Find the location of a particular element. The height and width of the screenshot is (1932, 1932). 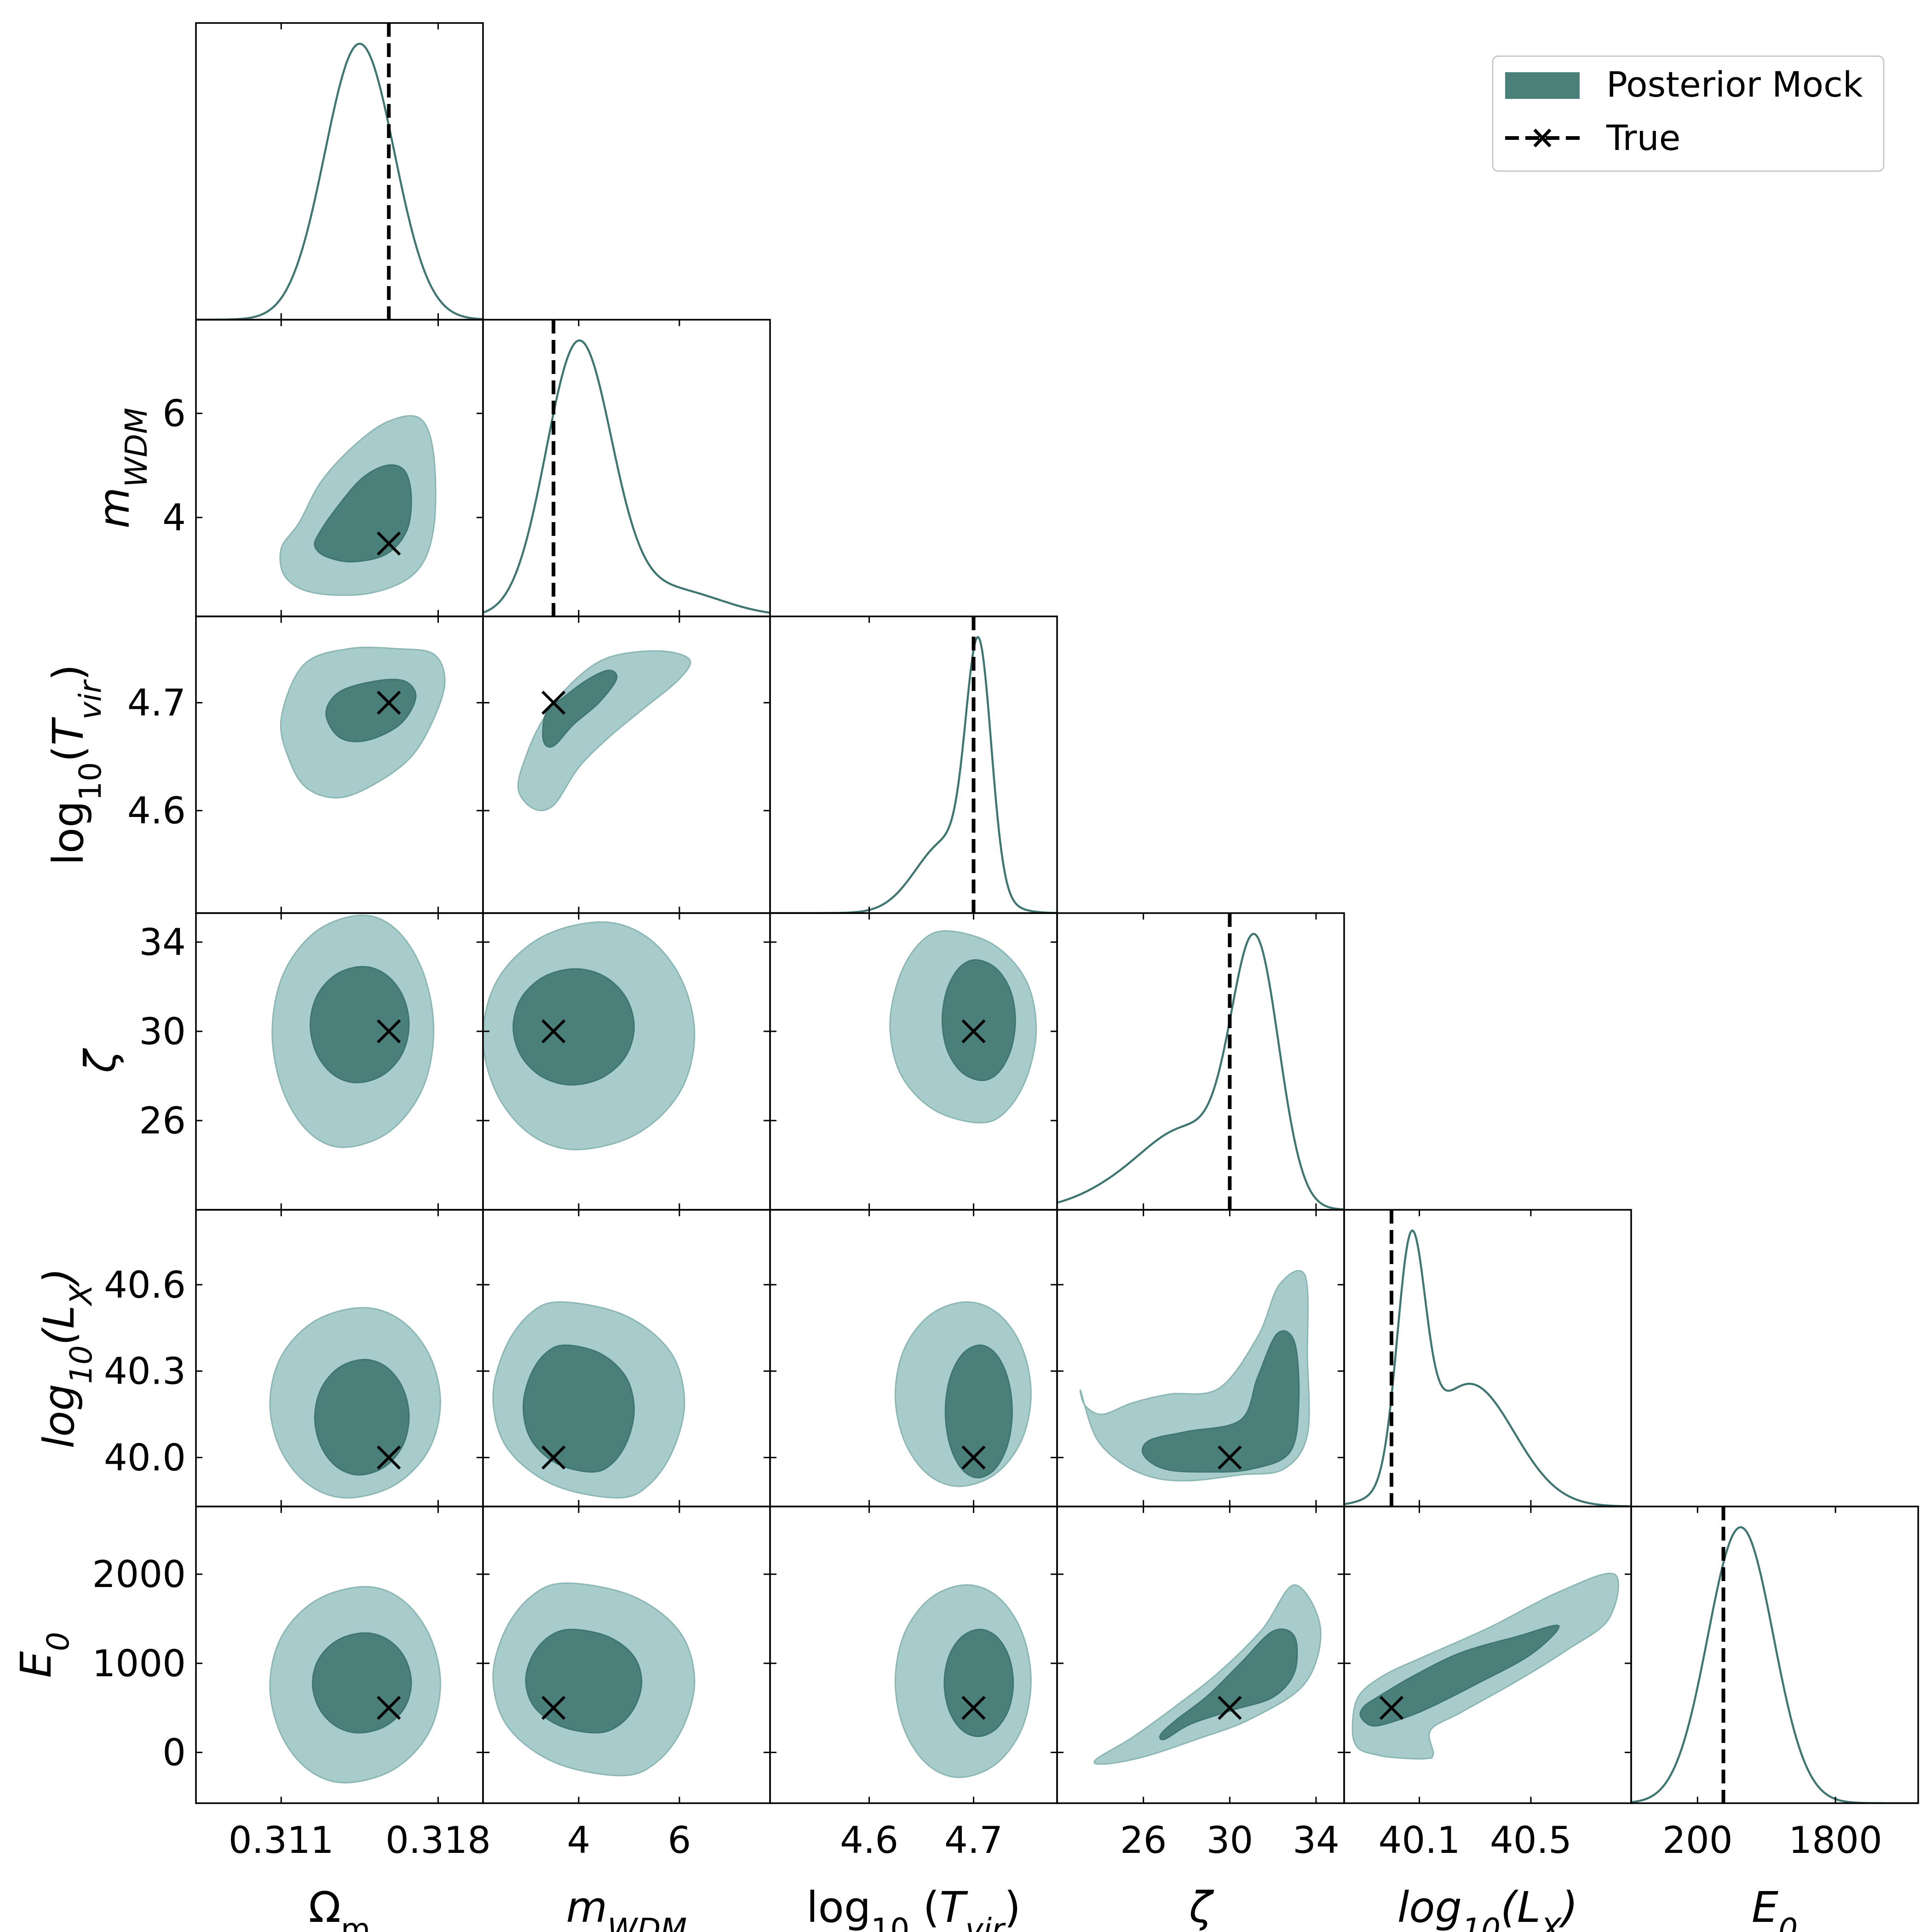

y-tick-label-zeta: 26 is located at coordinates (162, 1120).